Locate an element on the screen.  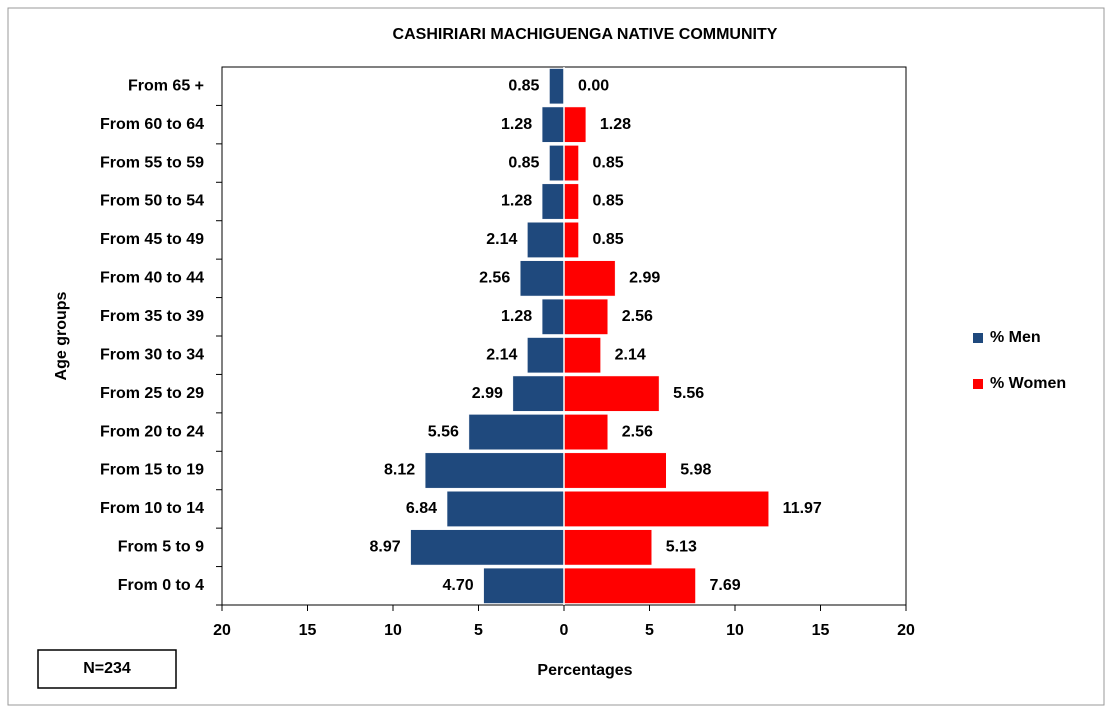
y-tick-label: From 60 to 64 is located at coordinates (152, 124).